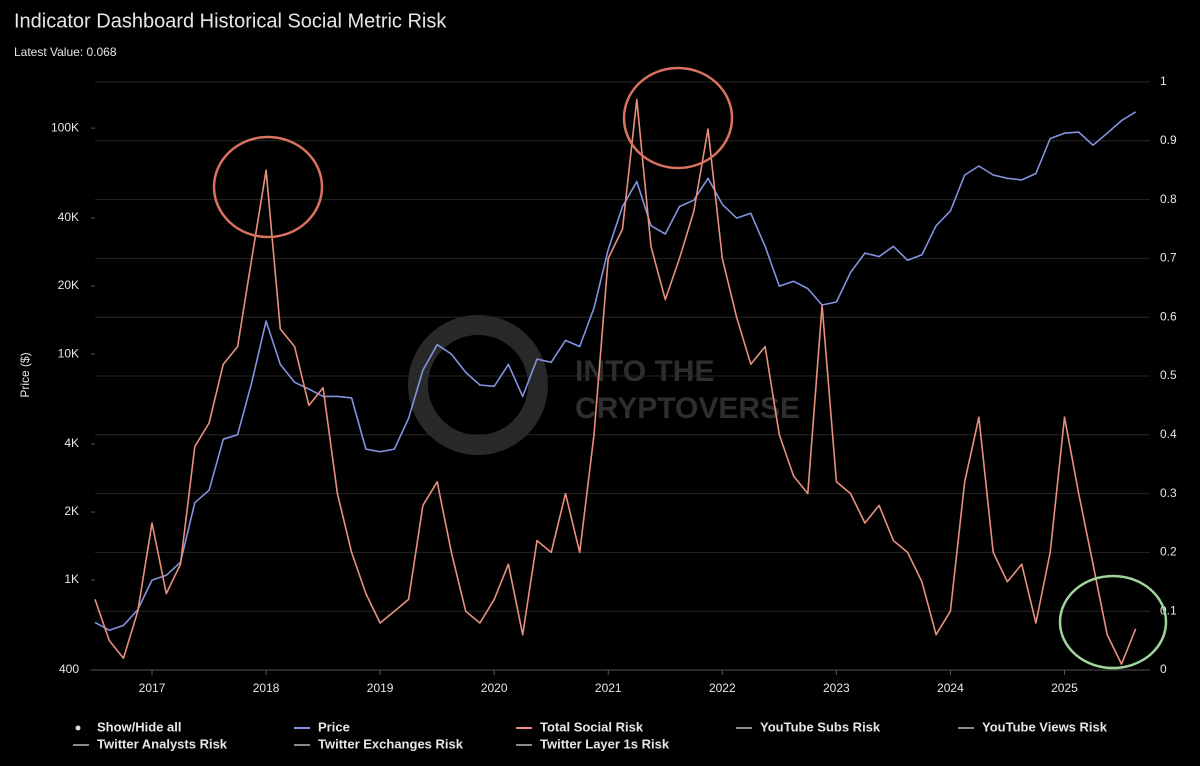 Image resolution: width=1200 pixels, height=766 pixels. What do you see at coordinates (68, 217) in the screenshot?
I see `y-tick-label: 40K` at bounding box center [68, 217].